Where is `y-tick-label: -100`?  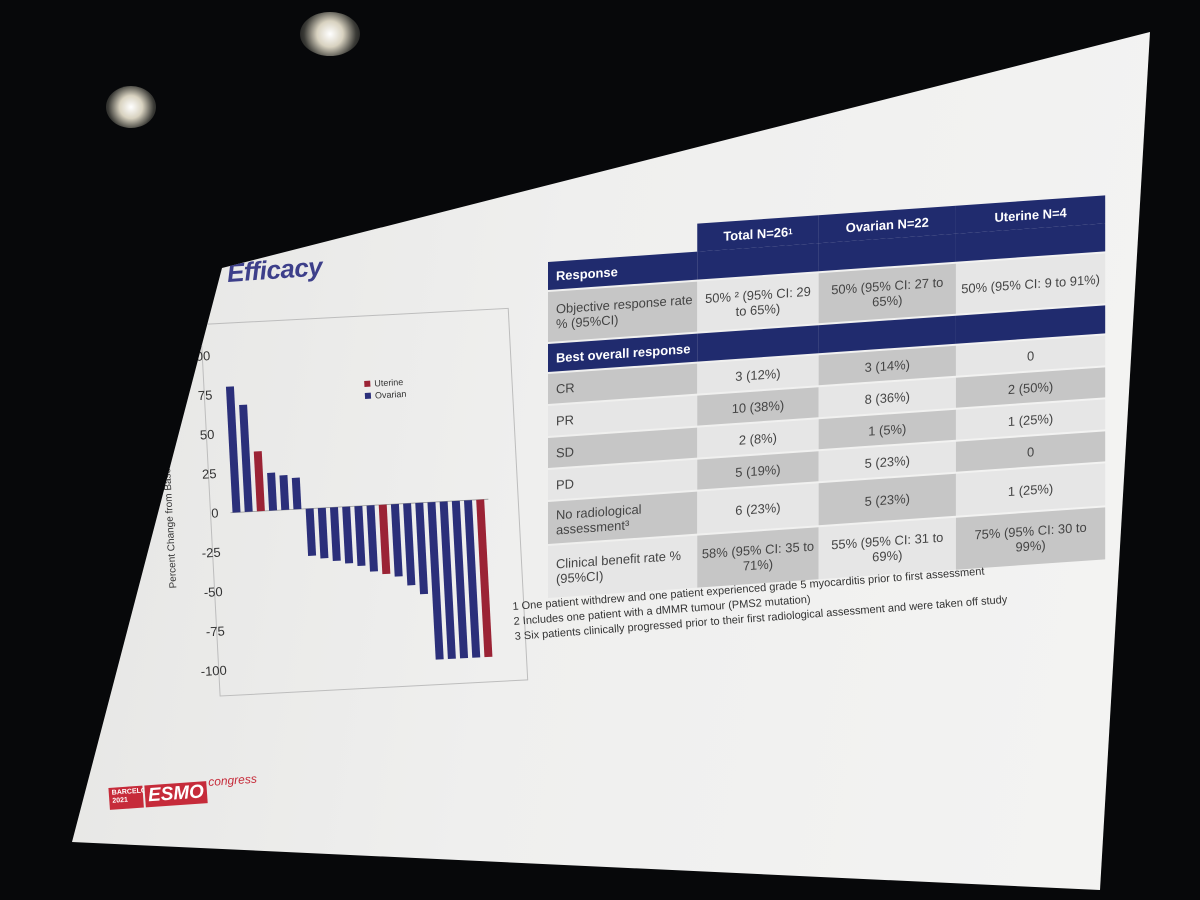 y-tick-label: -100 is located at coordinates (213, 671).